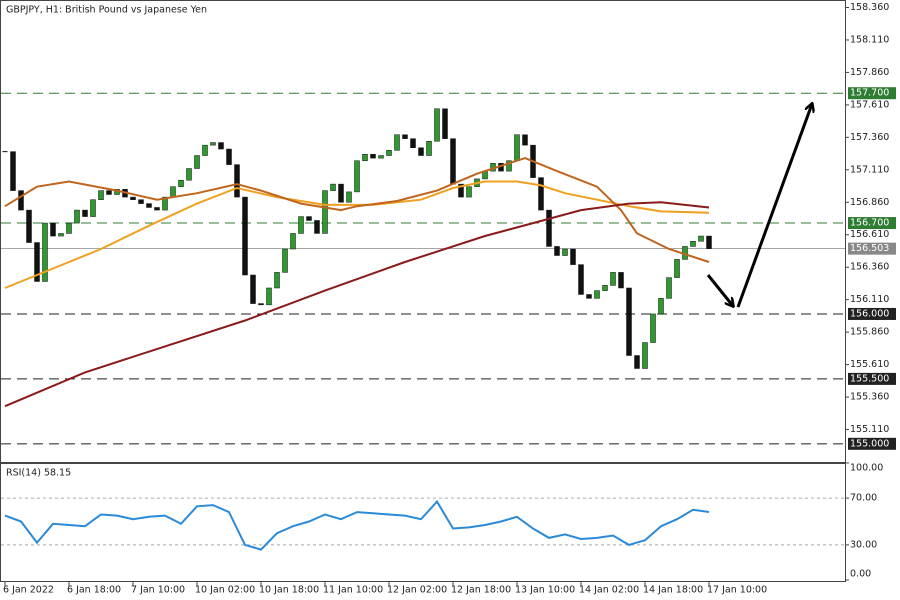  I want to click on x-tick-label: 14 Jan 02:00, so click(609, 590).